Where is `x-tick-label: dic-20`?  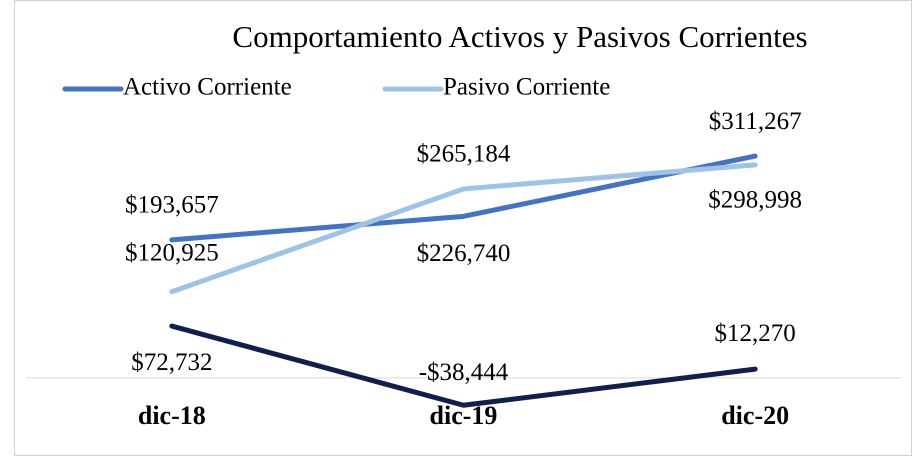
x-tick-label: dic-20 is located at coordinates (755, 415).